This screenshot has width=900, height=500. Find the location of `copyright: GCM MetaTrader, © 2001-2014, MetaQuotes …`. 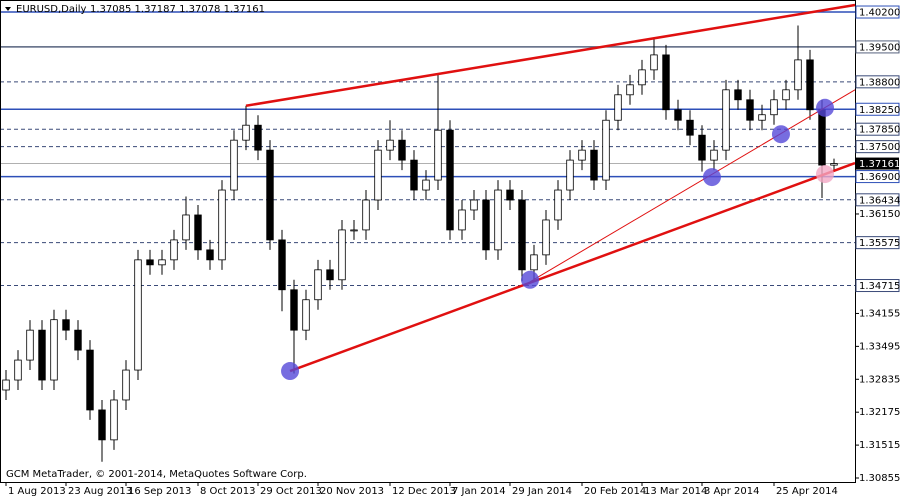

copyright: GCM MetaTrader, © 2001-2014, MetaQuotes … is located at coordinates (156, 474).